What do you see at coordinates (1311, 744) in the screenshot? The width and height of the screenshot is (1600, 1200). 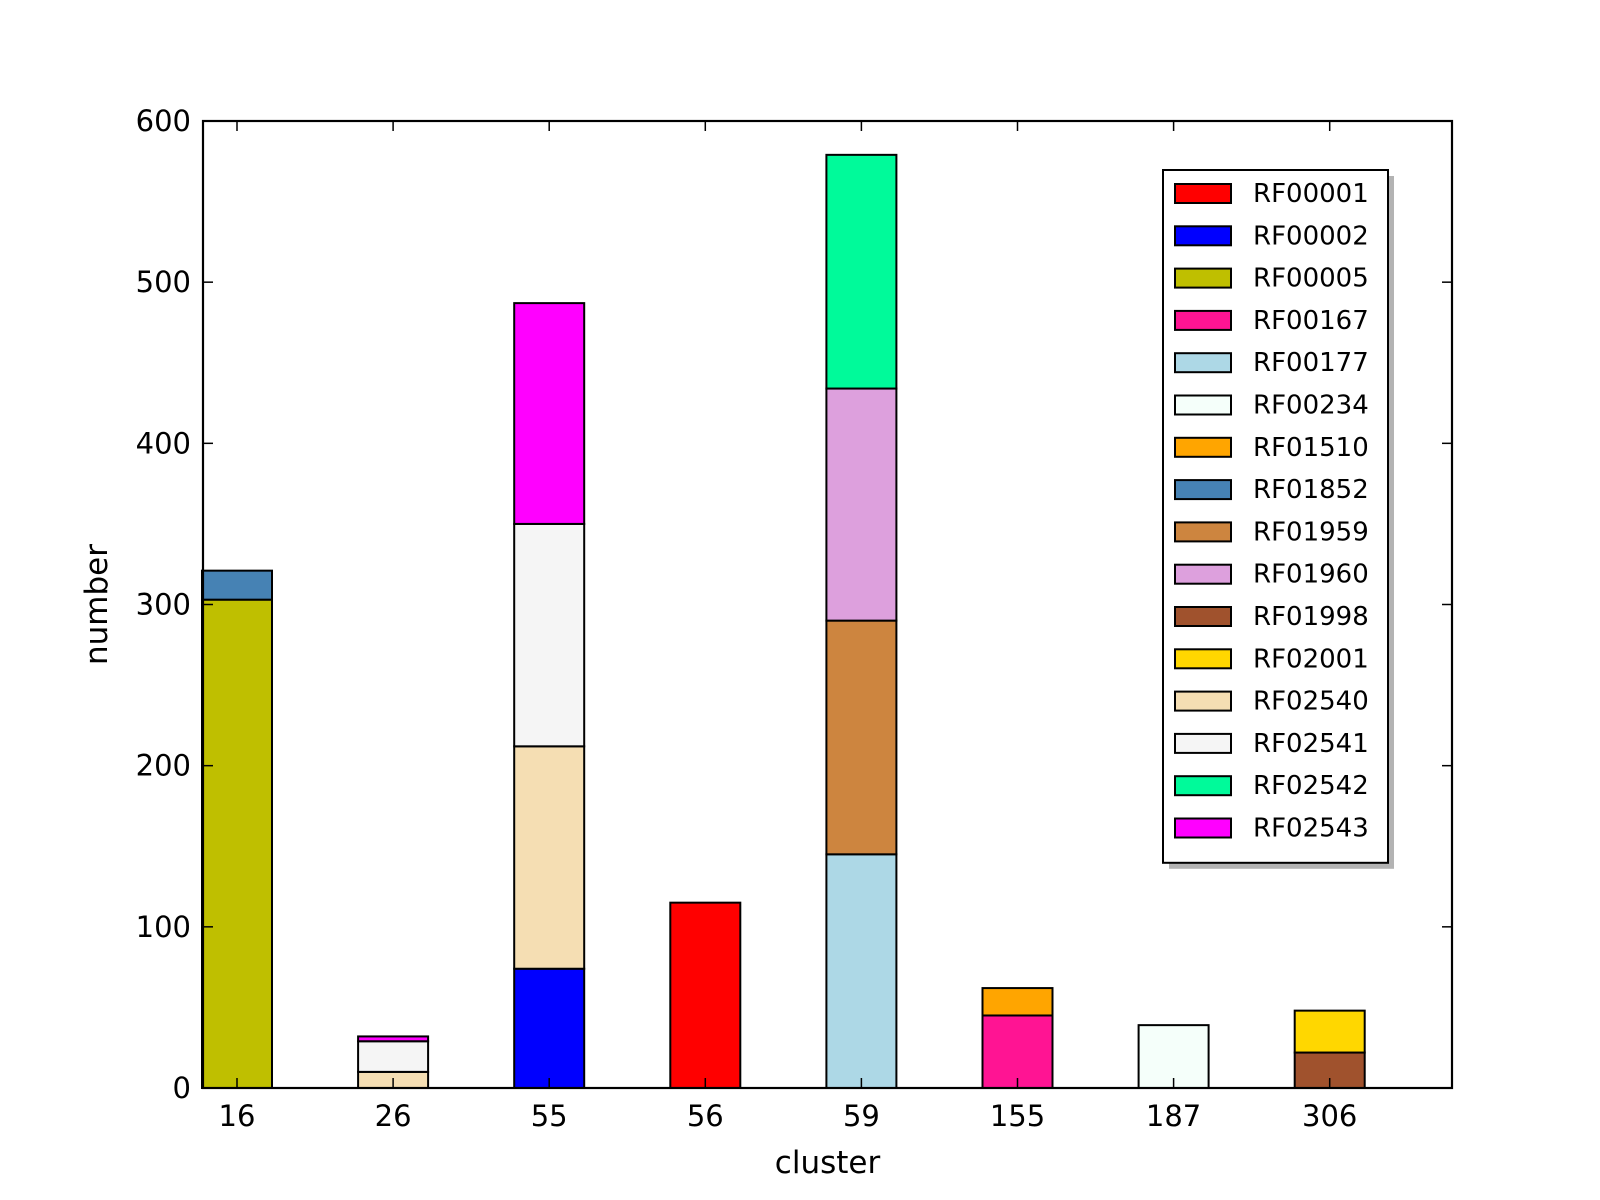 I see `legend-label-RF02541: RF02541` at bounding box center [1311, 744].